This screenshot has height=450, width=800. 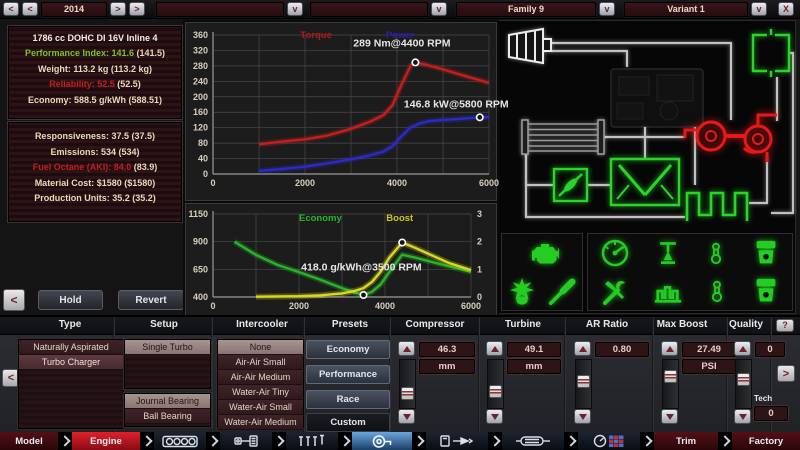 What do you see at coordinates (200, 112) in the screenshot?
I see `svg-text: 160` at bounding box center [200, 112].